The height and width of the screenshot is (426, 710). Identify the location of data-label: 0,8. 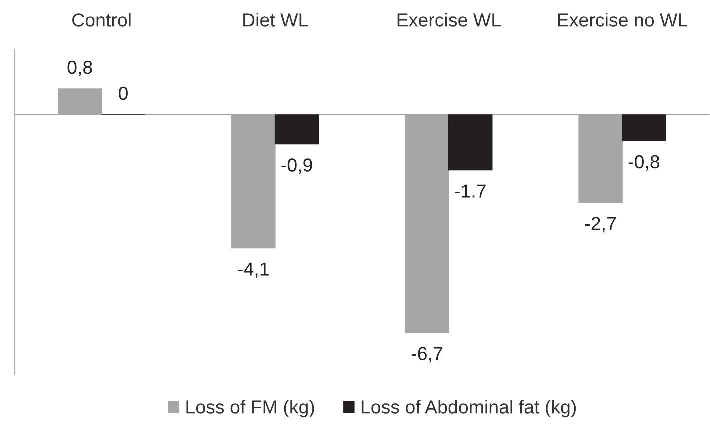
(80, 68).